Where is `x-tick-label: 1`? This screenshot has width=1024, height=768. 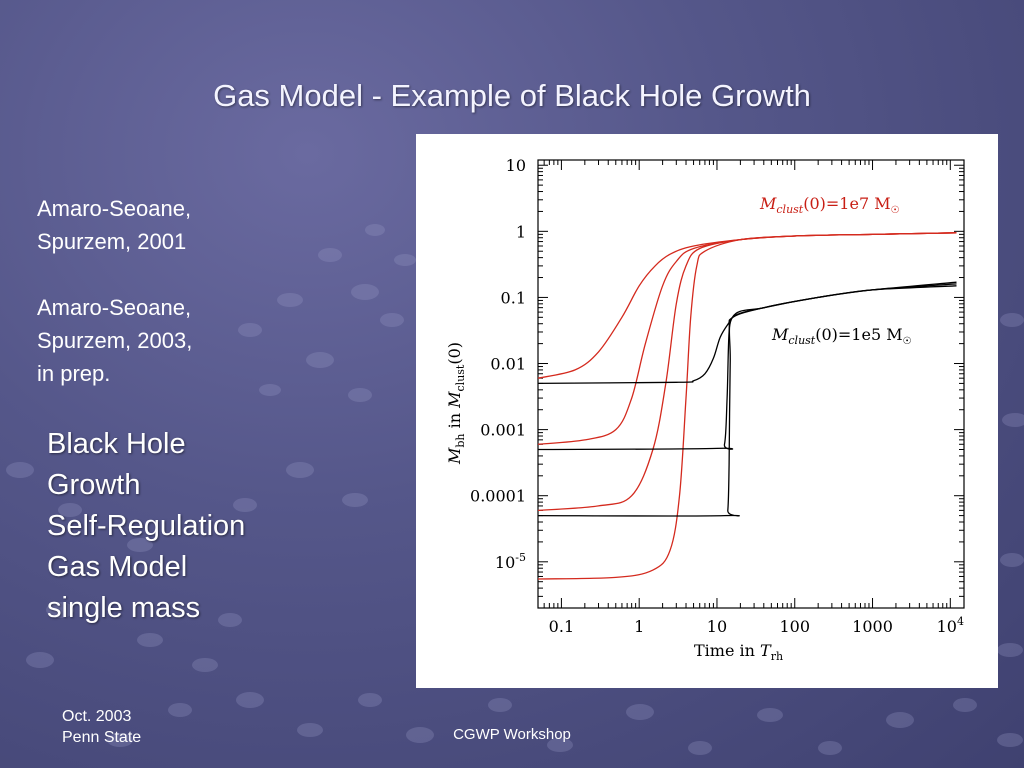 x-tick-label: 1 is located at coordinates (639, 626).